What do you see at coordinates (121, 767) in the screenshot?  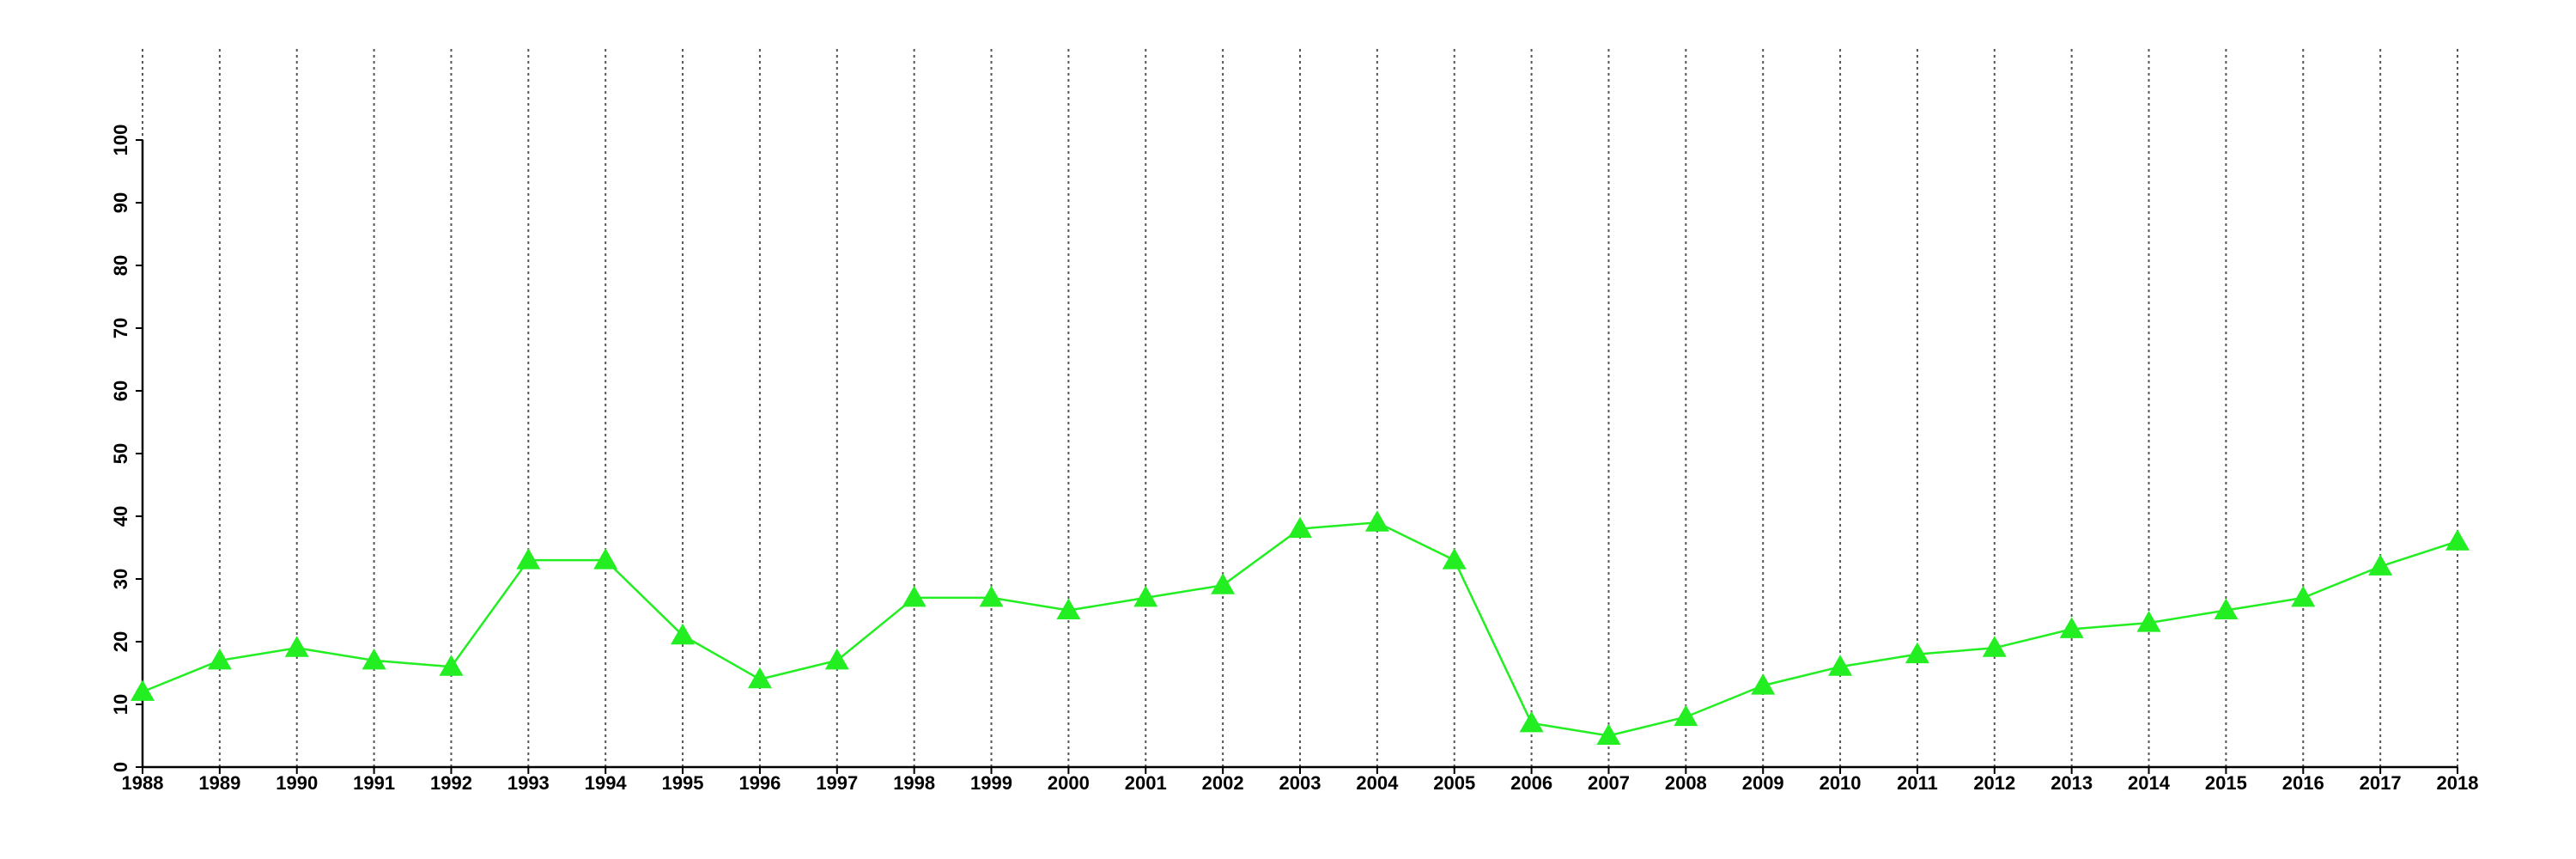 I see `y-tick-label: 0` at bounding box center [121, 767].